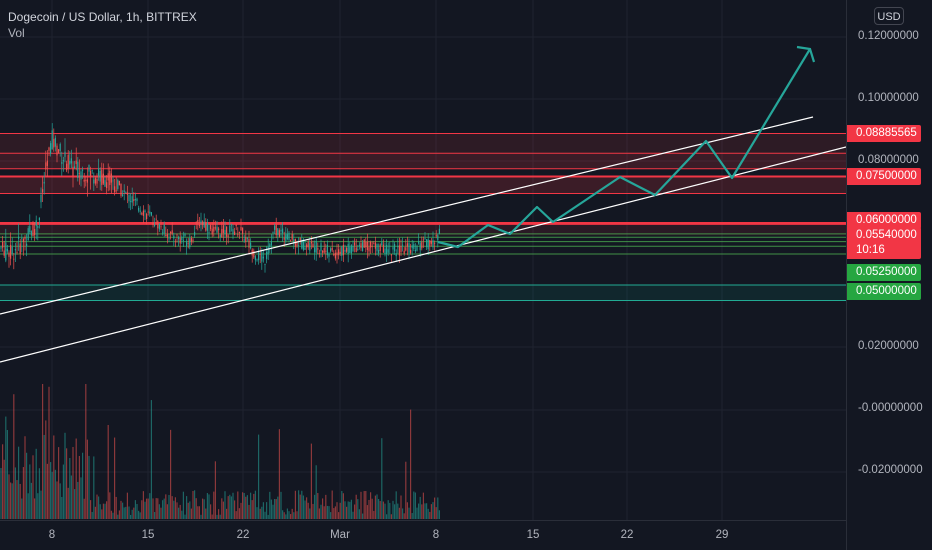 This screenshot has height=550, width=932. I want to click on support-price-tag: 0.05000000, so click(884, 291).